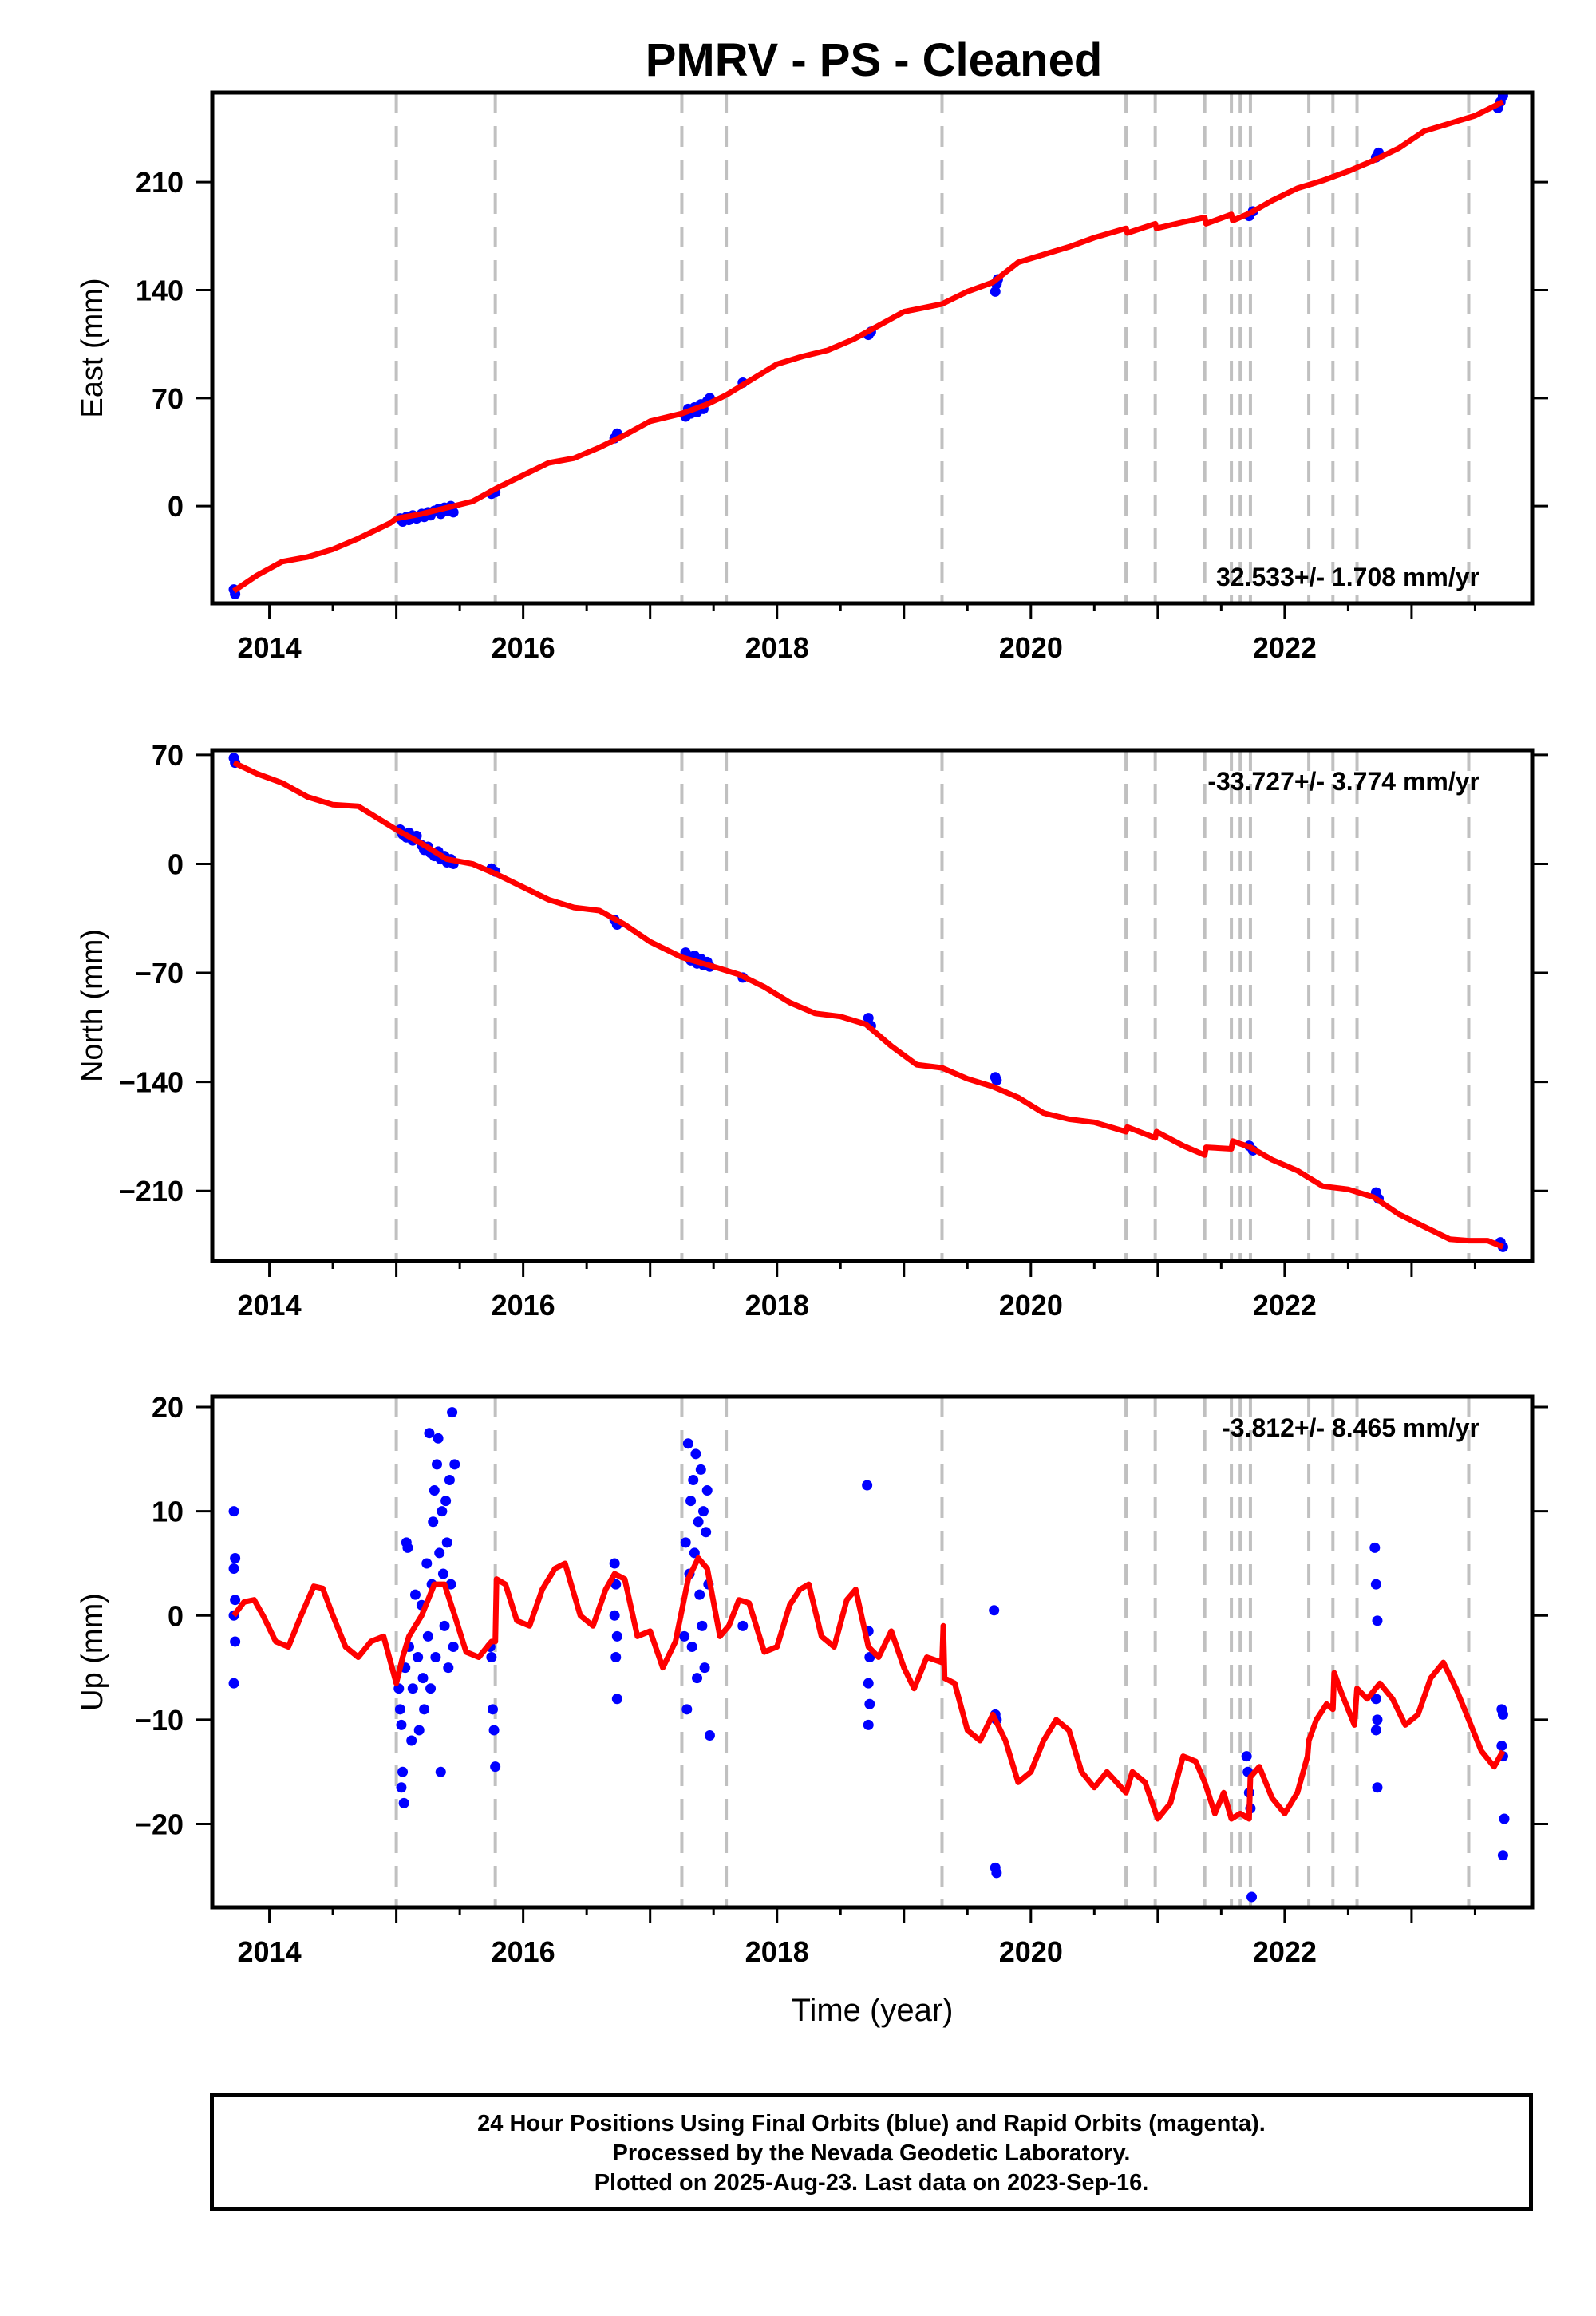 The height and width of the screenshot is (2316, 1596). Describe the element at coordinates (159, 1825) in the screenshot. I see `up-y-tick-label: −20` at that location.